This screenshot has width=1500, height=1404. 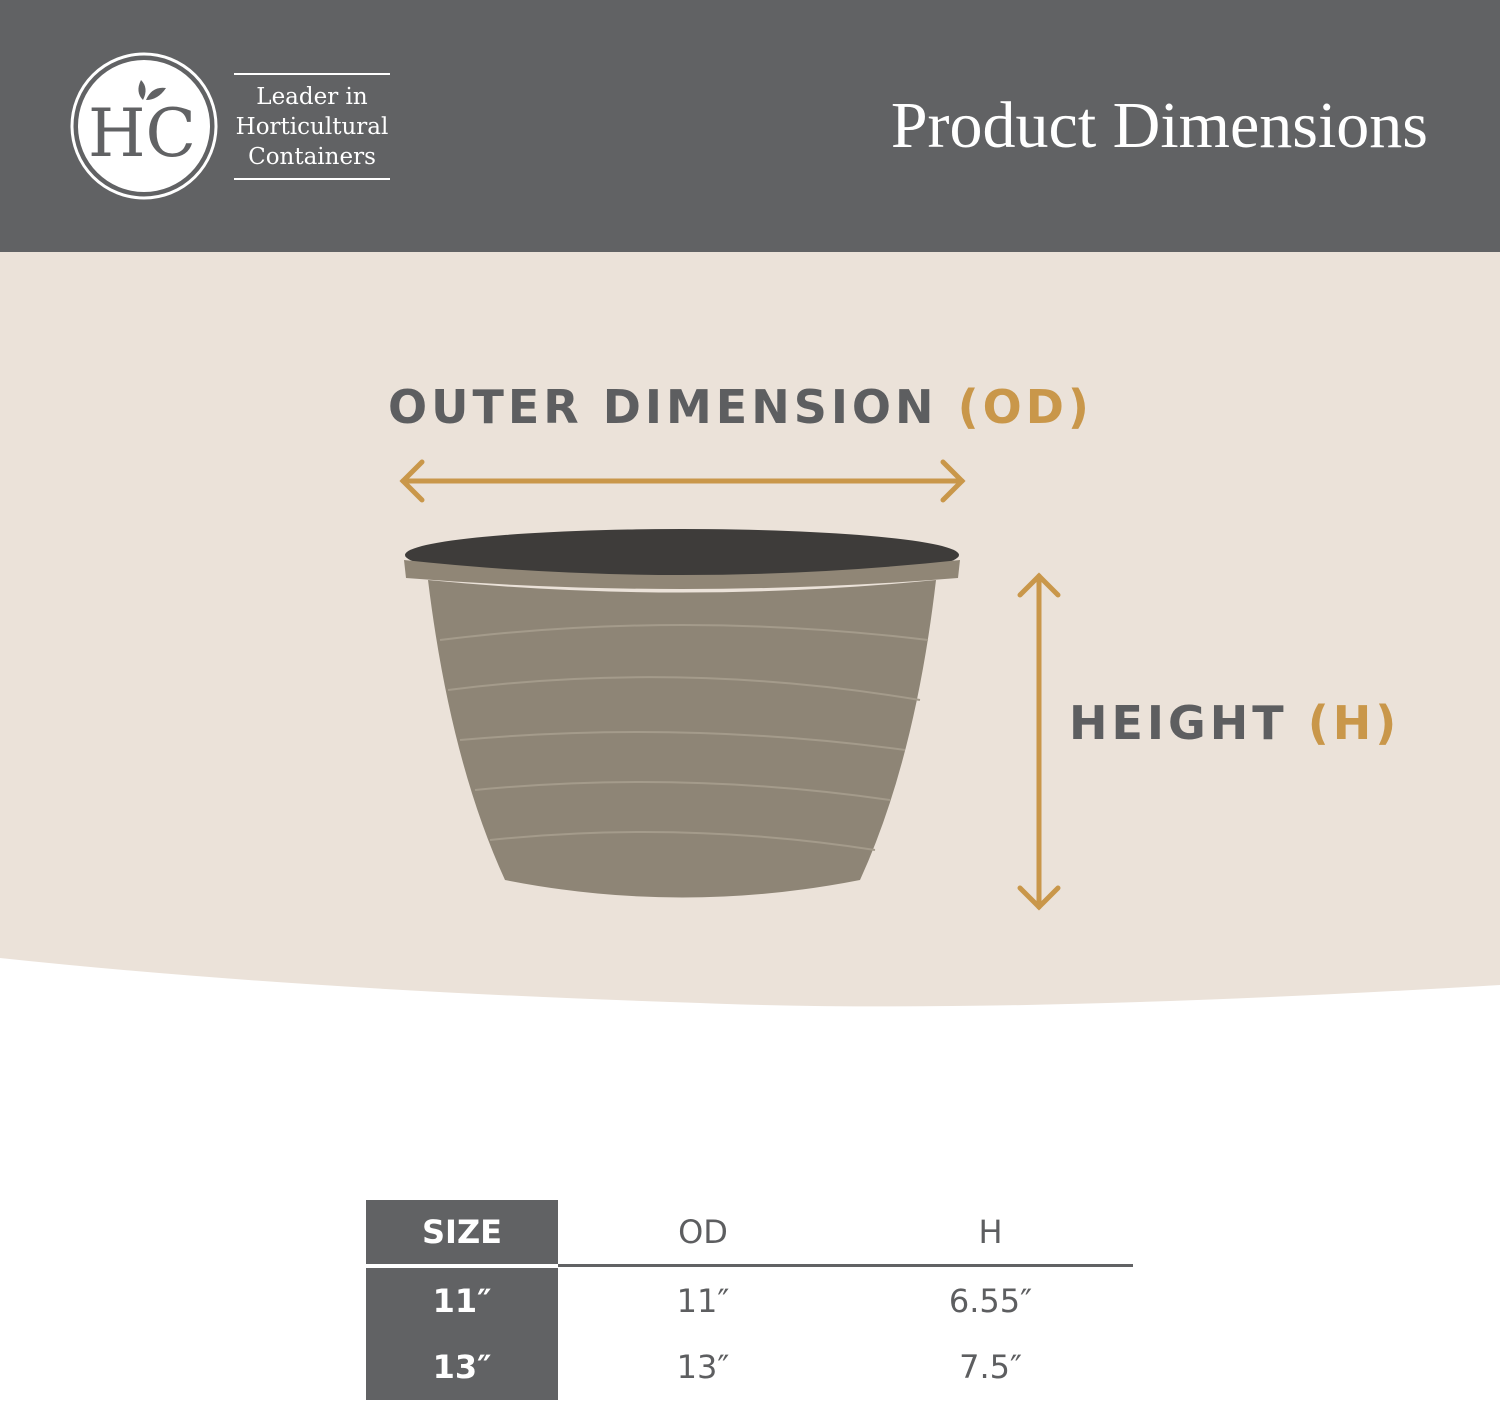 I want to click on row-size: 11″, so click(x=462, y=1301).